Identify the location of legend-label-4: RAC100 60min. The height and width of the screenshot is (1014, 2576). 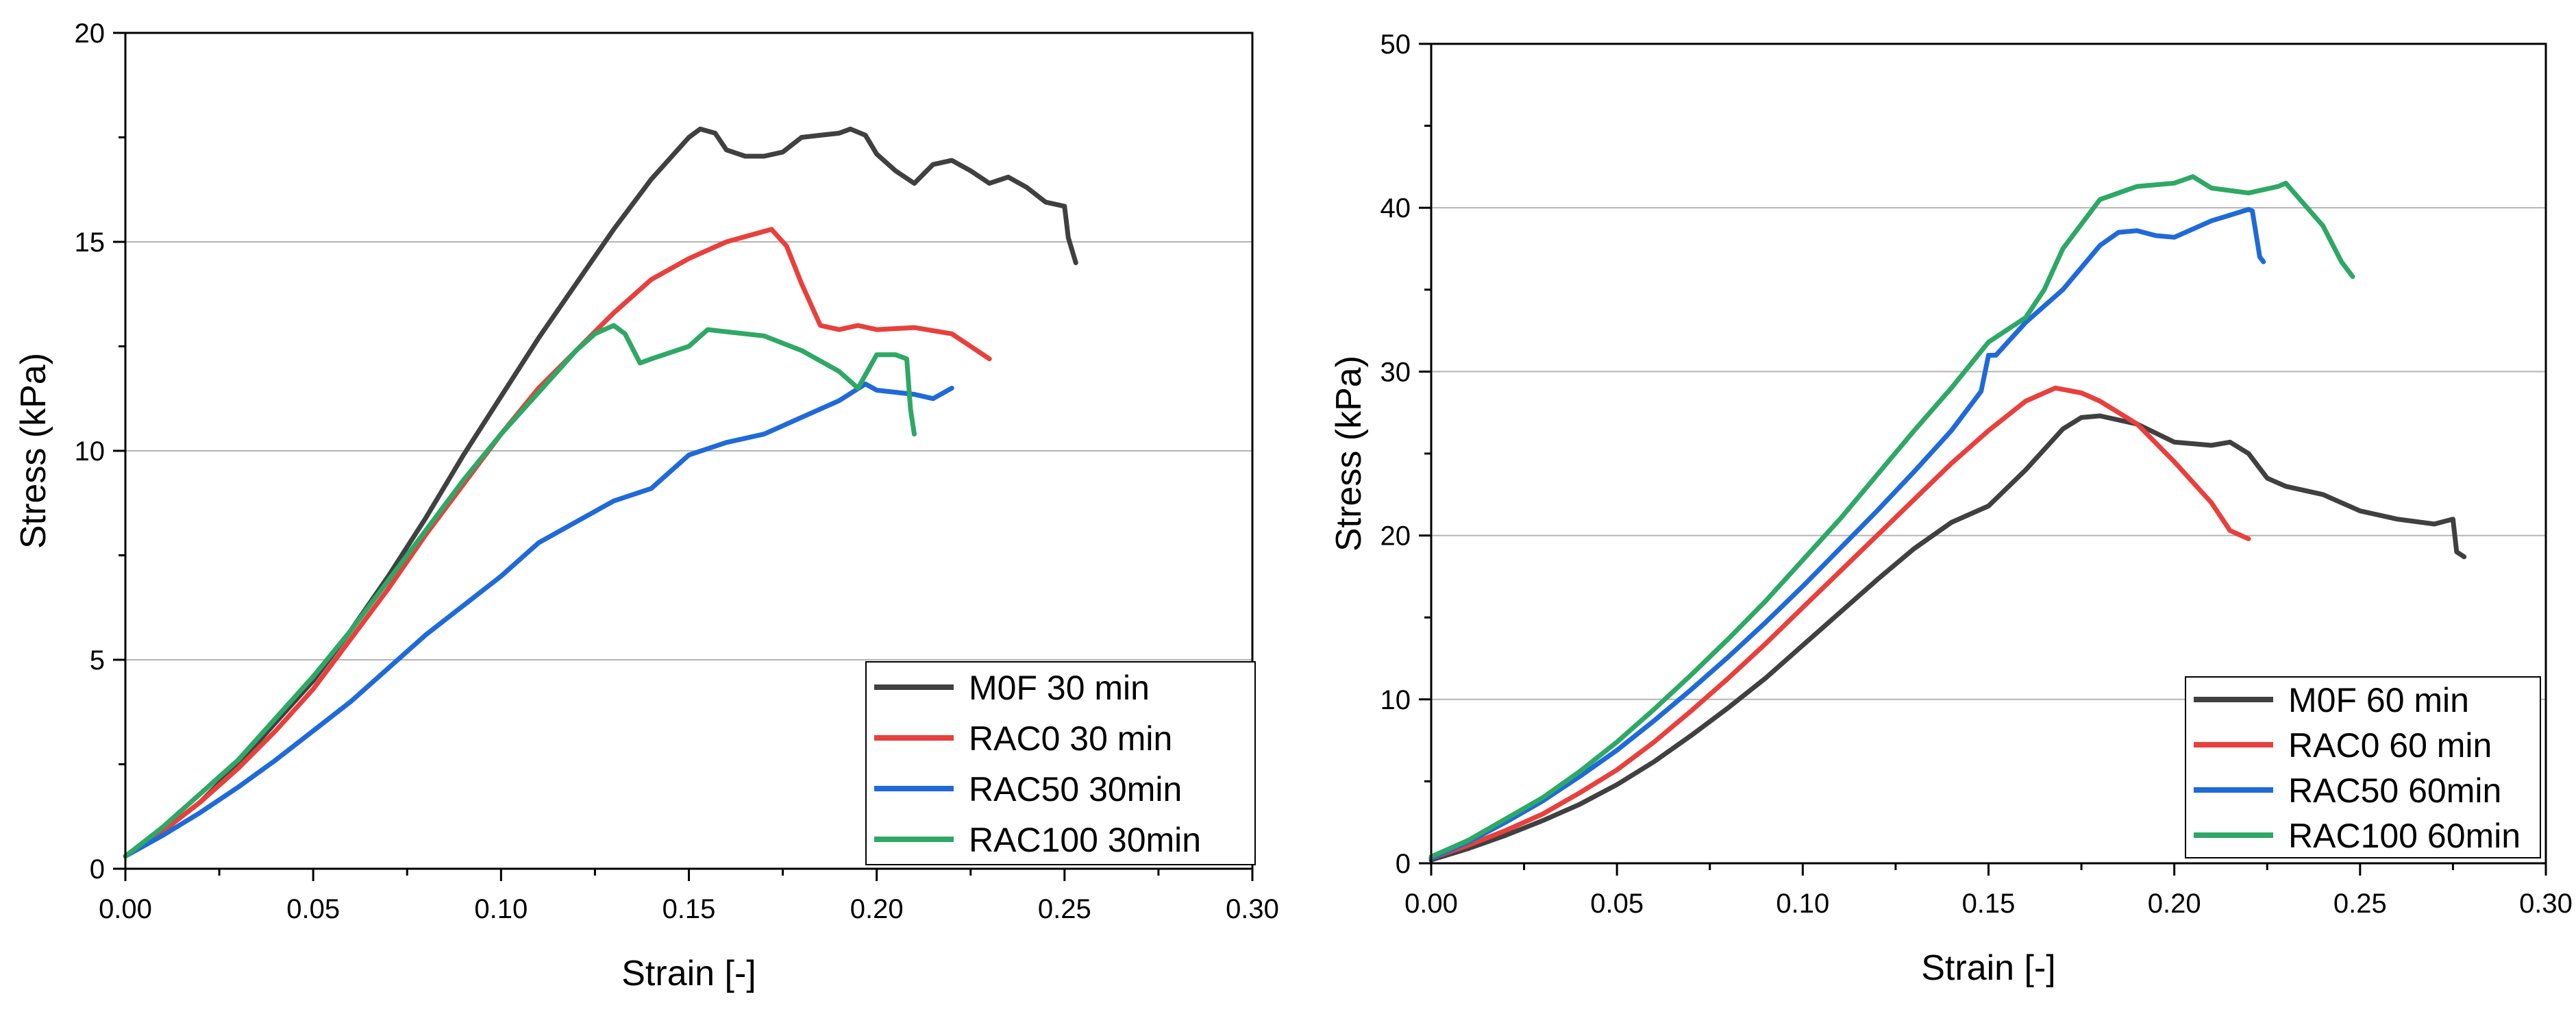
(2404, 836).